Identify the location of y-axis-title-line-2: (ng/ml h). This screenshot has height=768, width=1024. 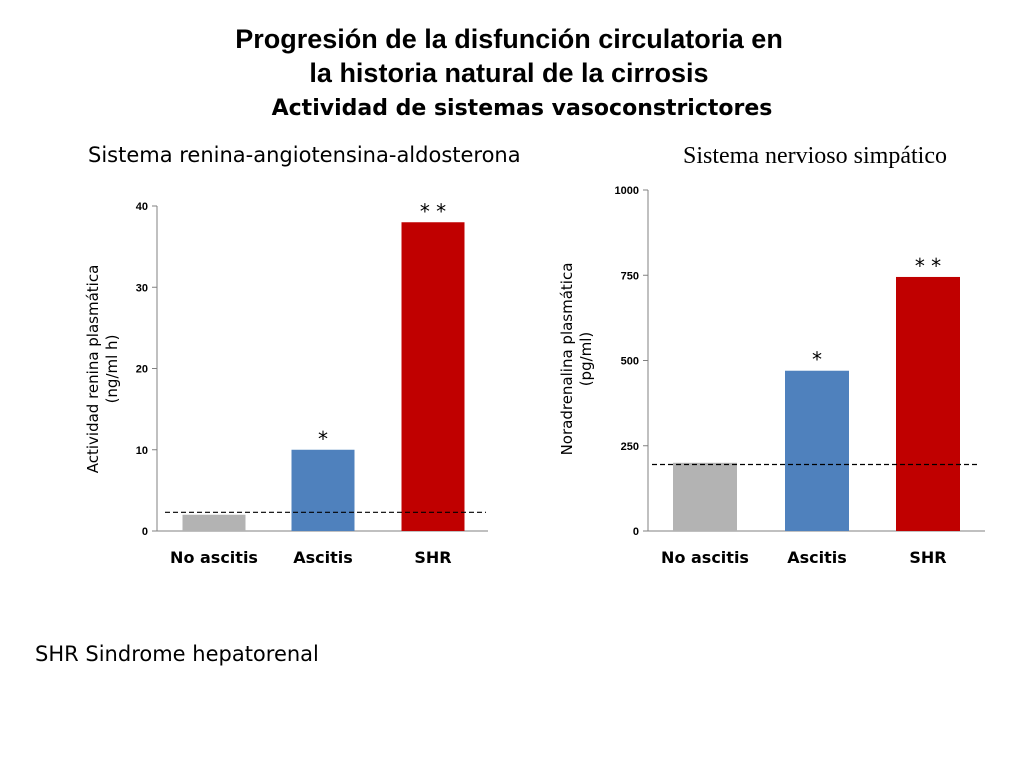
(112, 369).